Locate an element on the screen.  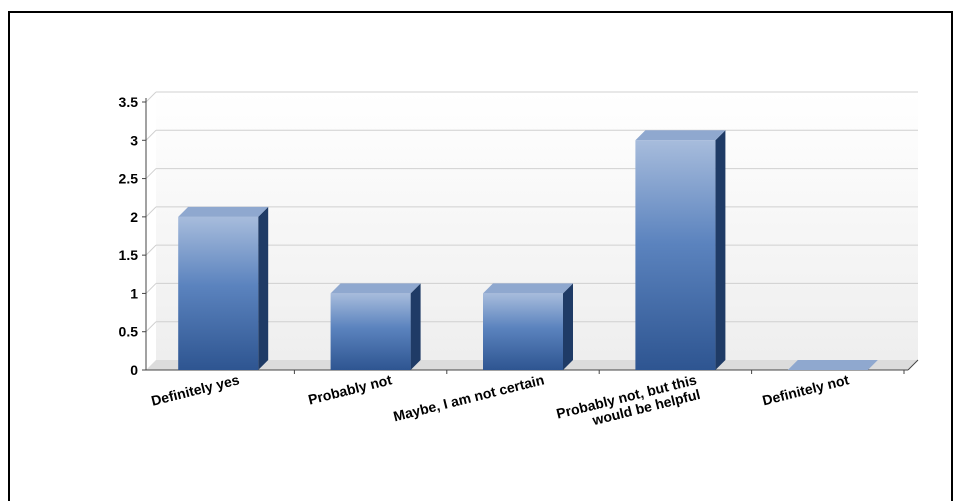
x-tick-label-line: Definitely not is located at coordinates (806, 389).